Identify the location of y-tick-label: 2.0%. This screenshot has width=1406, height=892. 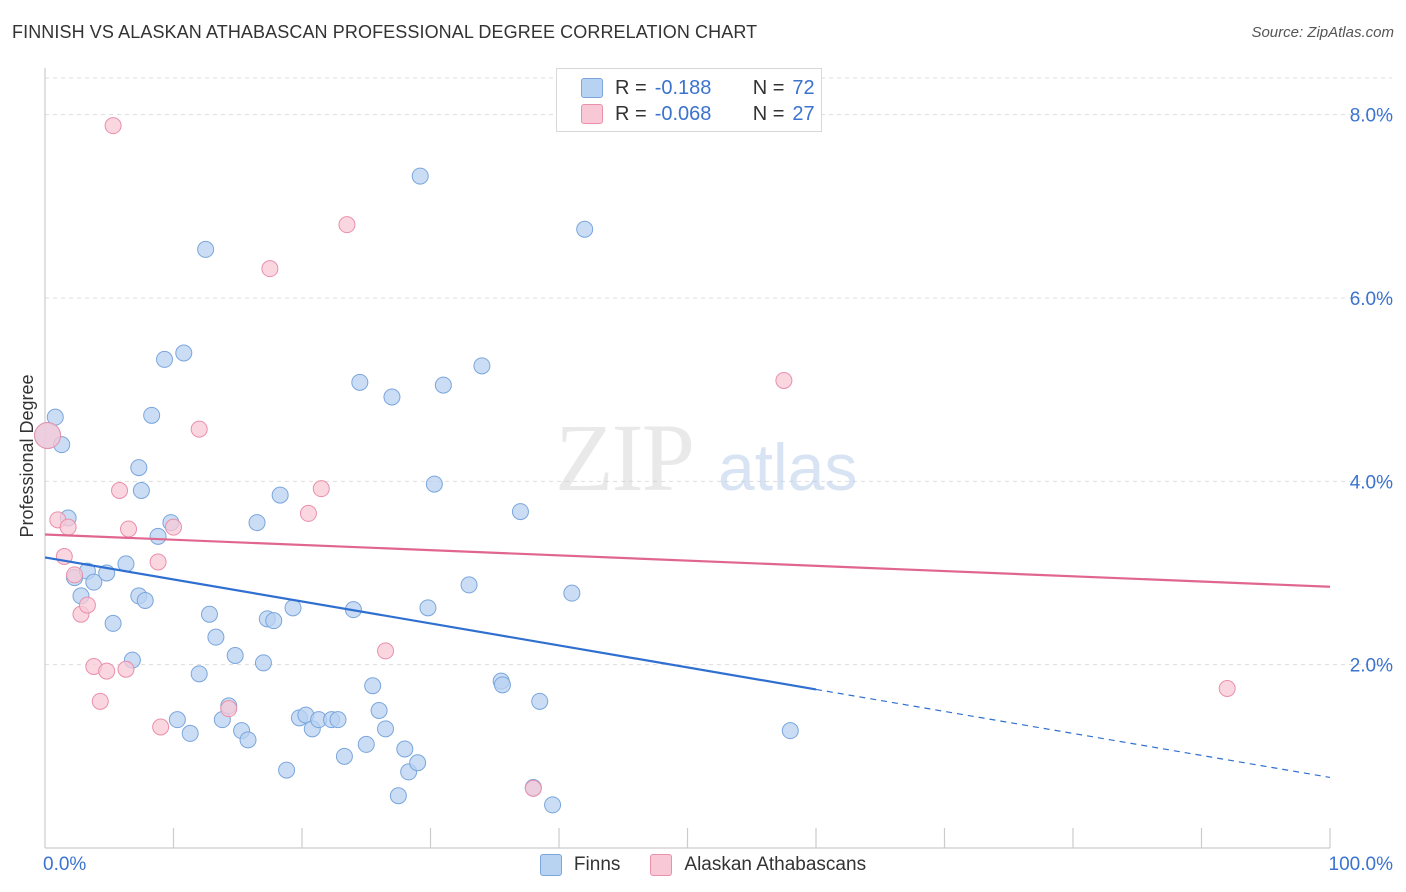
(1371, 666).